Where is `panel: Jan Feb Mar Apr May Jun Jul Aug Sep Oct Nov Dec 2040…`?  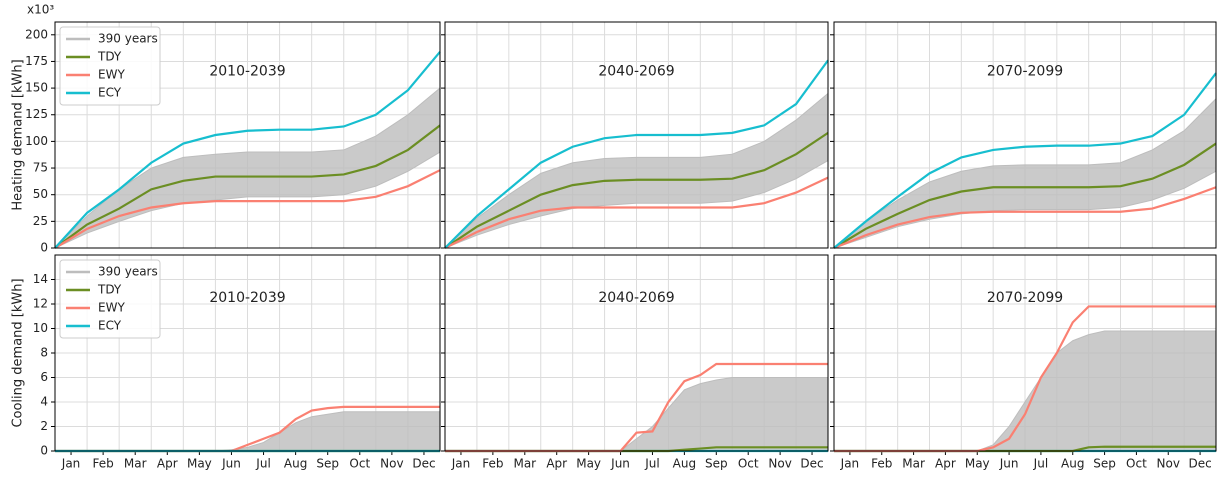 panel: Jan Feb Mar Apr May Jun Jul Aug Sep Oct Nov Dec 2040… is located at coordinates (635, 362).